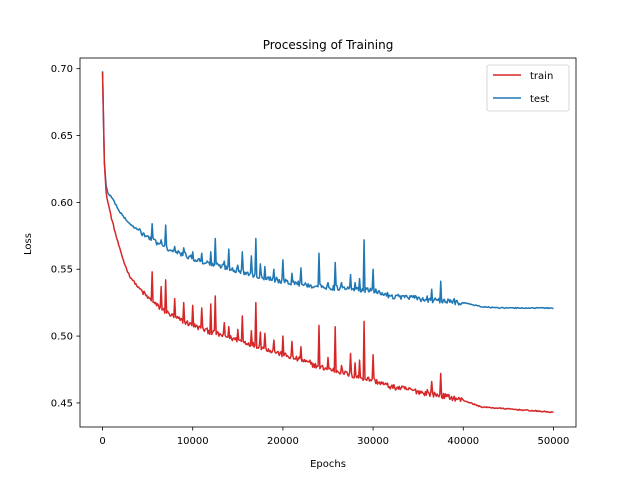 Image resolution: width=640 pixels, height=480 pixels. What do you see at coordinates (328, 464) in the screenshot?
I see `x-axis-label: Epochs` at bounding box center [328, 464].